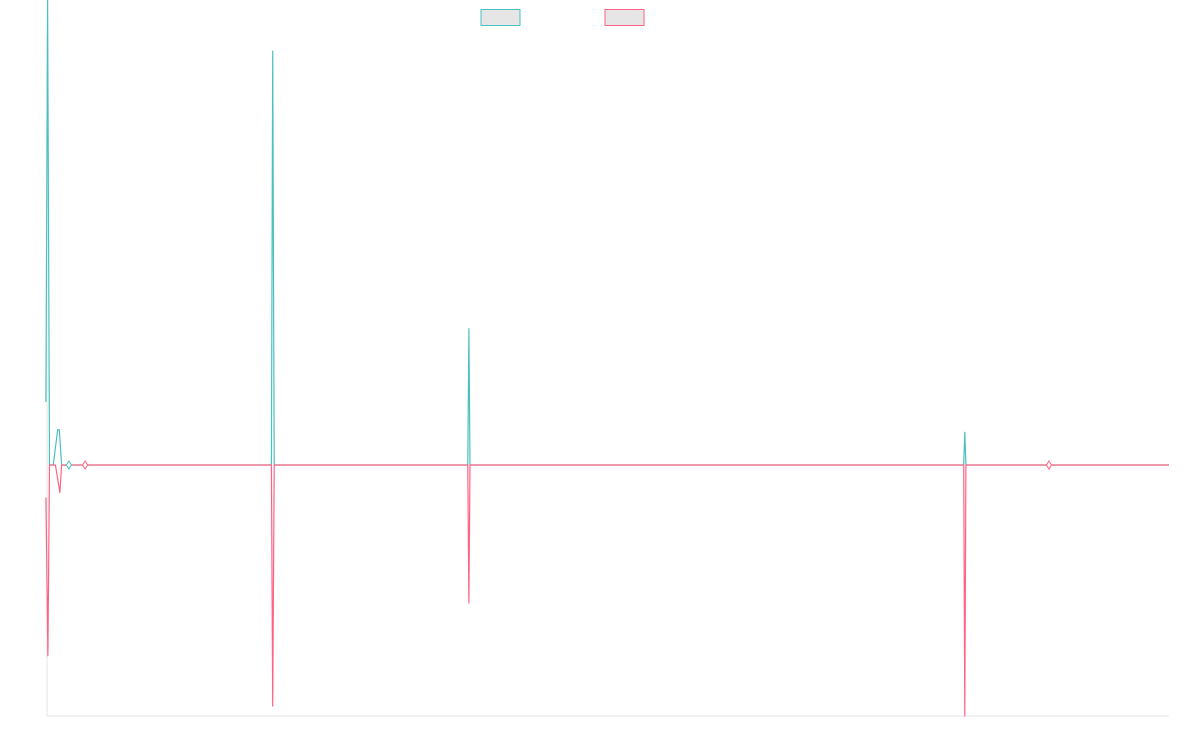 The width and height of the screenshot is (1200, 750). What do you see at coordinates (562, 17) in the screenshot?
I see `legend` at bounding box center [562, 17].